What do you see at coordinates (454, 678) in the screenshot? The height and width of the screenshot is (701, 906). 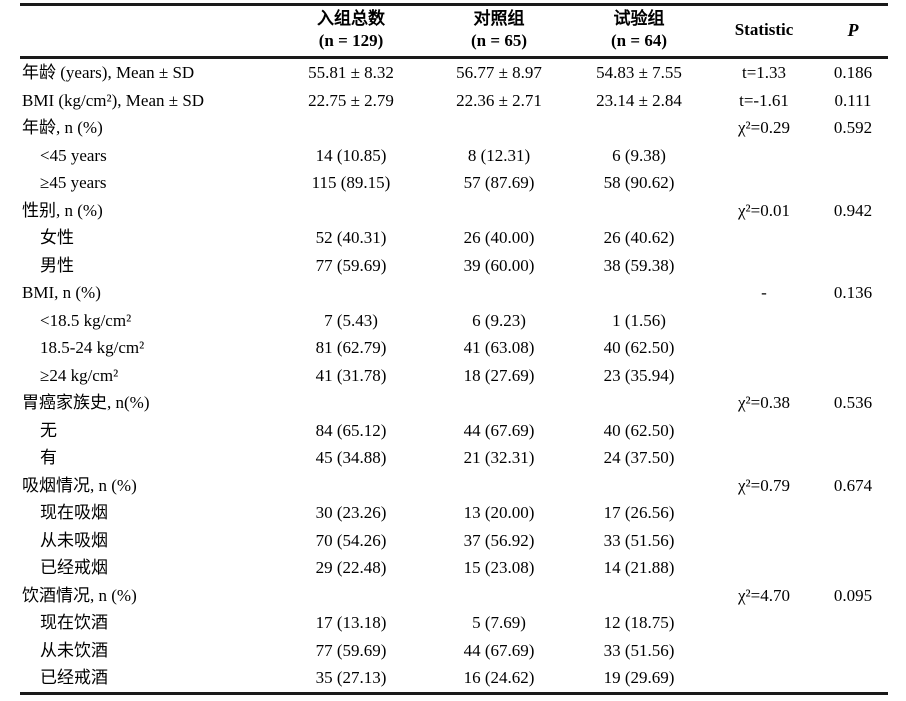 I see `table-row: 已经戒酒 35 (27.13) 16 (24.62) 19 (29.69)` at bounding box center [454, 678].